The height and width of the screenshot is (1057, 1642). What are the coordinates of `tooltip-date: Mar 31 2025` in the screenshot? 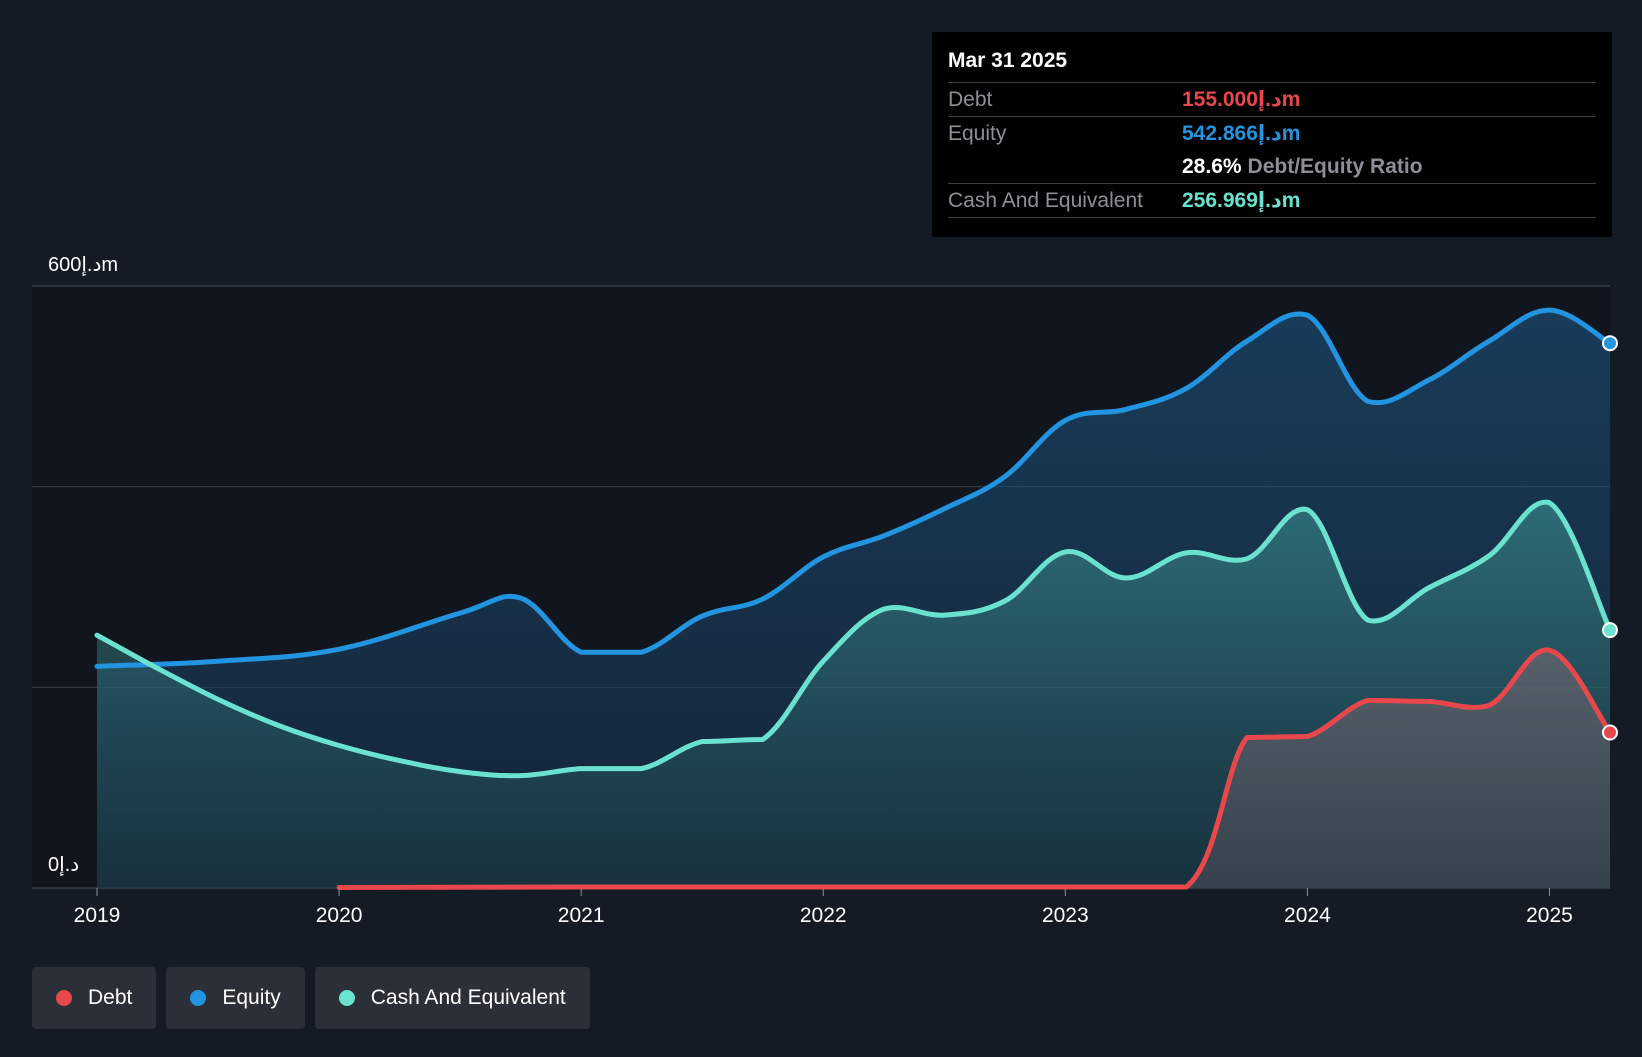 It's located at (1272, 64).